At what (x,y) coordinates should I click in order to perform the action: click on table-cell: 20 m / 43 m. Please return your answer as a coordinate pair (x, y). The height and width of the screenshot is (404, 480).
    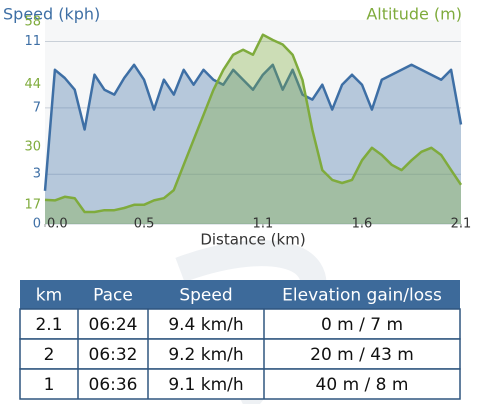
    Looking at the image, I should click on (362, 355).